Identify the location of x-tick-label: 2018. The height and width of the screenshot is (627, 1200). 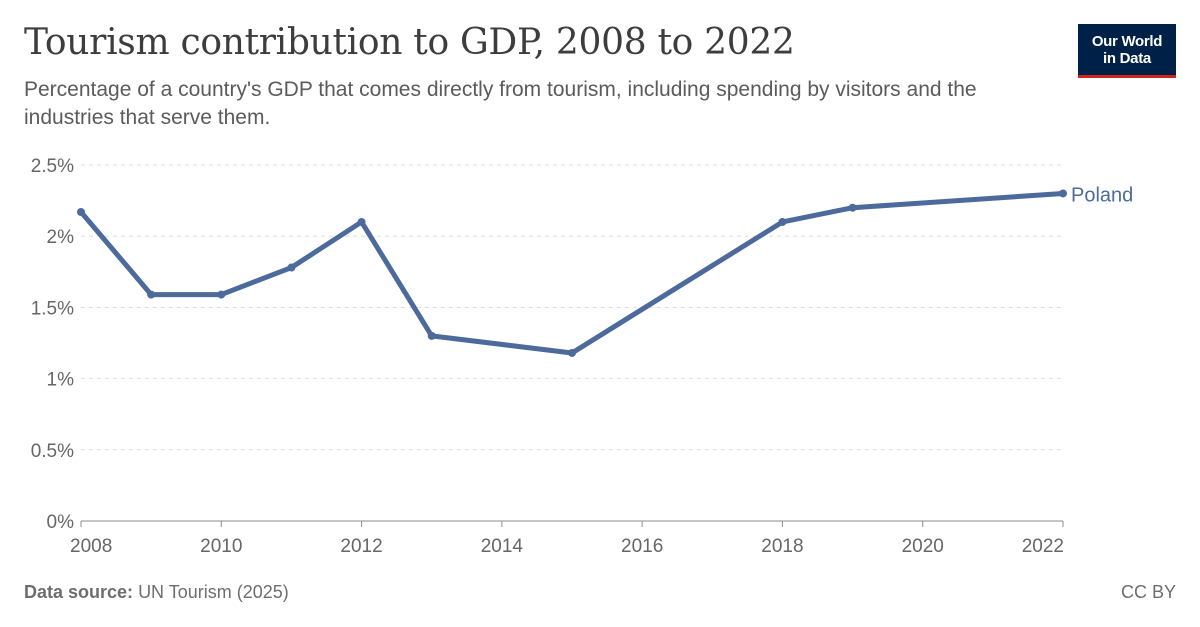
(782, 546).